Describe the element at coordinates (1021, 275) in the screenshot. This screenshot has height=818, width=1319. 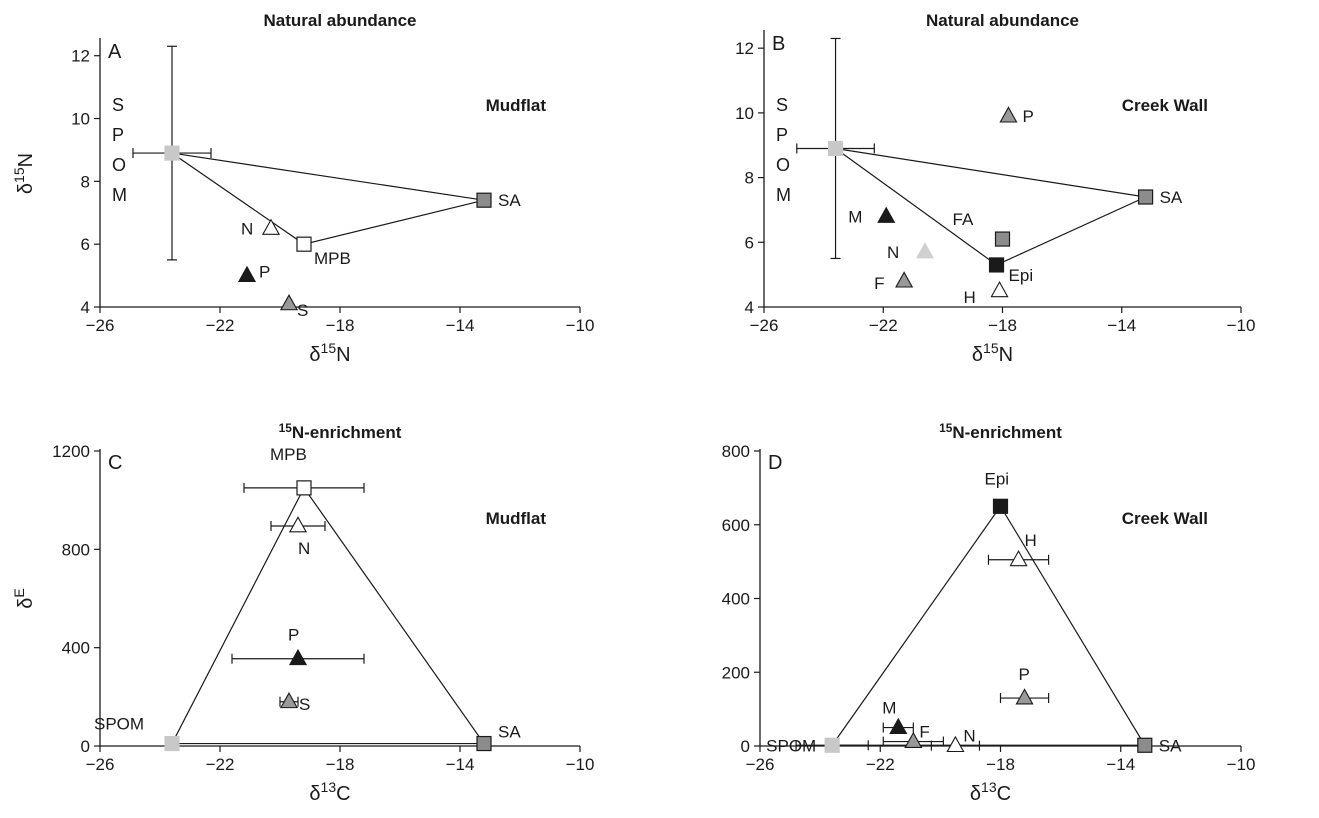
I see `point-label: Epi` at that location.